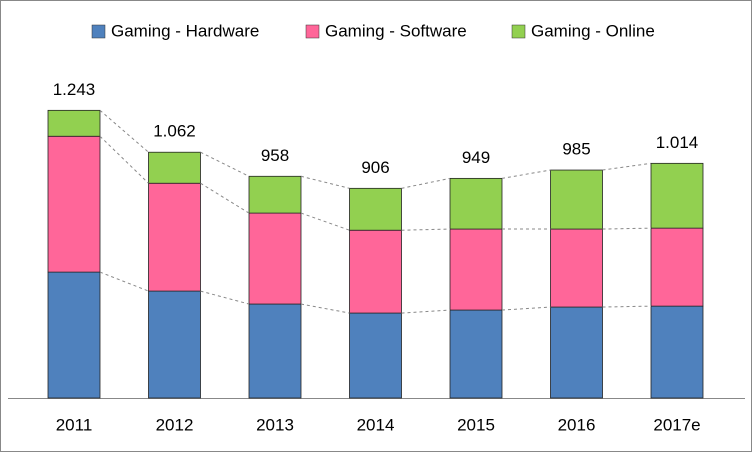 This screenshot has height=452, width=752. What do you see at coordinates (74, 424) in the screenshot?
I see `x-tick-label: 2011` at bounding box center [74, 424].